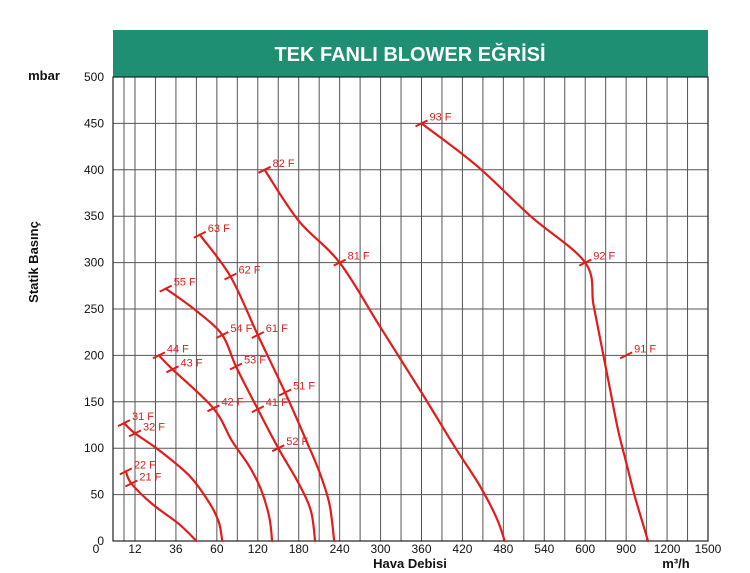 Image resolution: width=750 pixels, height=573 pixels. I want to click on x-tick-label: 420, so click(462, 549).